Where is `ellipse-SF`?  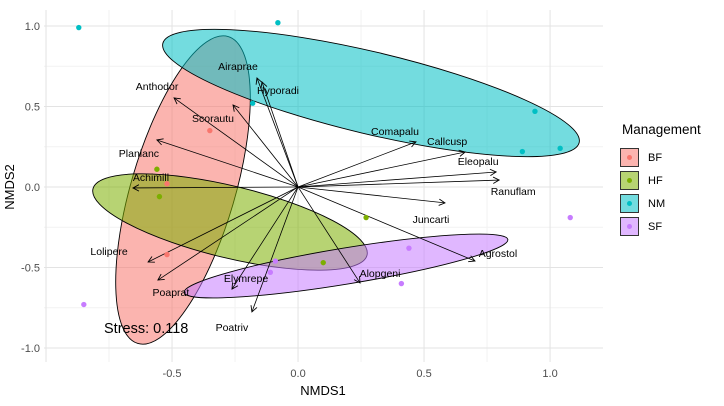
ellipse-SF is located at coordinates (346, 266).